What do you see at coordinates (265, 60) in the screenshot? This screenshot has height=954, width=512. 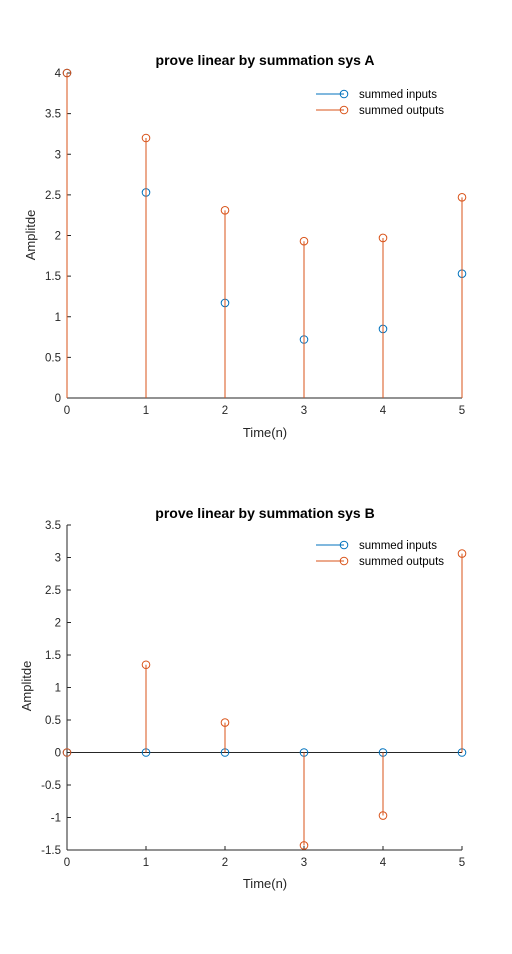 I see `chart-a-title: prove linear by summation sys A` at bounding box center [265, 60].